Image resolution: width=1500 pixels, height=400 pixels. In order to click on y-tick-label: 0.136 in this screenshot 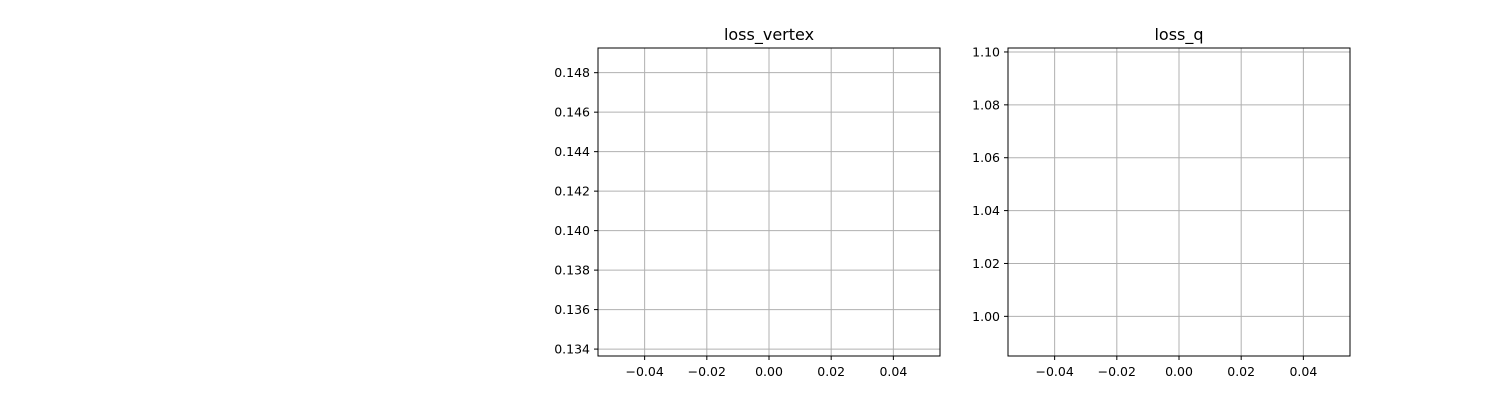, I will do `click(572, 309)`.